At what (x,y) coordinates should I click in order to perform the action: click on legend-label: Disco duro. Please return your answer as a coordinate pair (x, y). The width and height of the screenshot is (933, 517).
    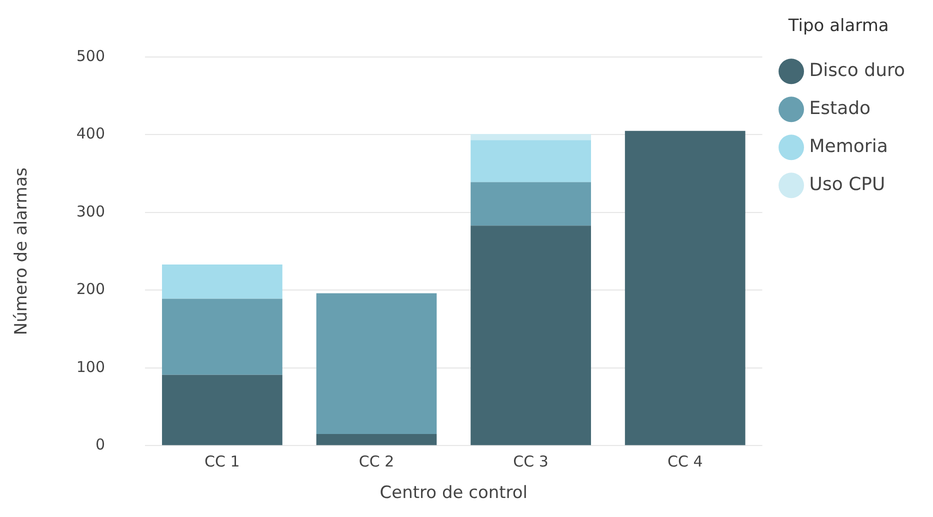
    Looking at the image, I should click on (857, 71).